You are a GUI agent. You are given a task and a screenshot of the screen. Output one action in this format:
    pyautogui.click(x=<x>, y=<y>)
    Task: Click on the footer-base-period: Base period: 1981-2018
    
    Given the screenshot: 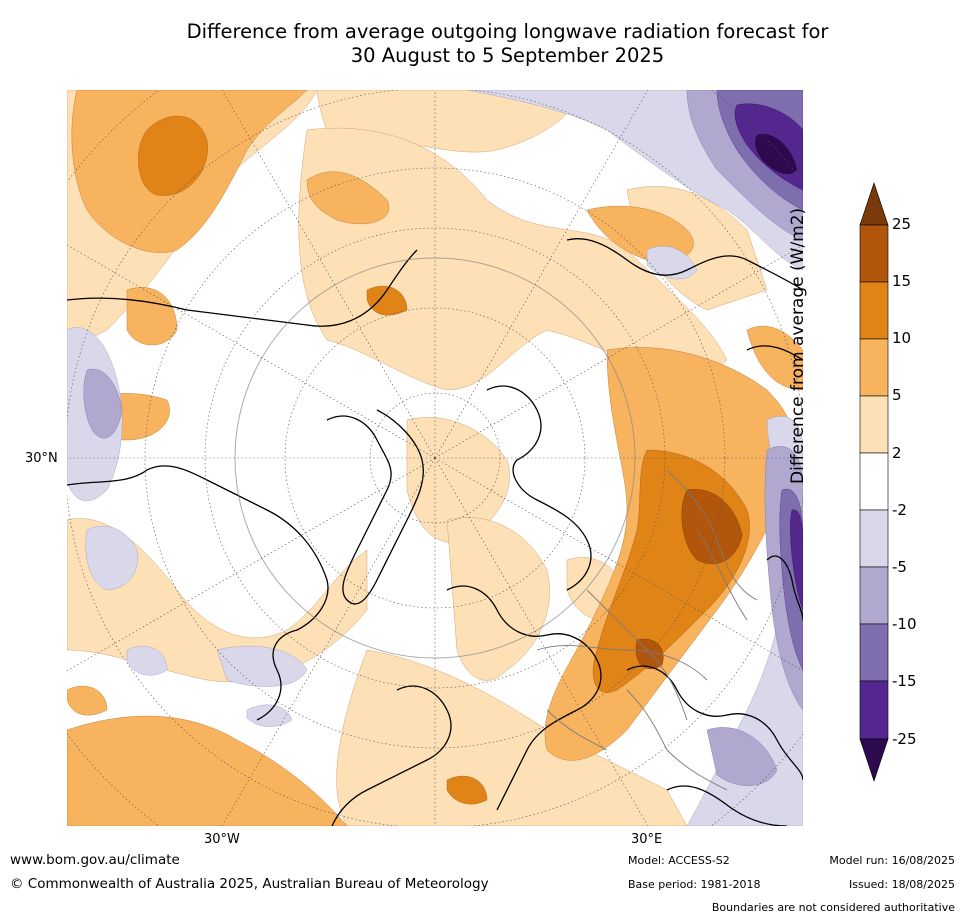 What is the action you would take?
    pyautogui.click(x=694, y=884)
    